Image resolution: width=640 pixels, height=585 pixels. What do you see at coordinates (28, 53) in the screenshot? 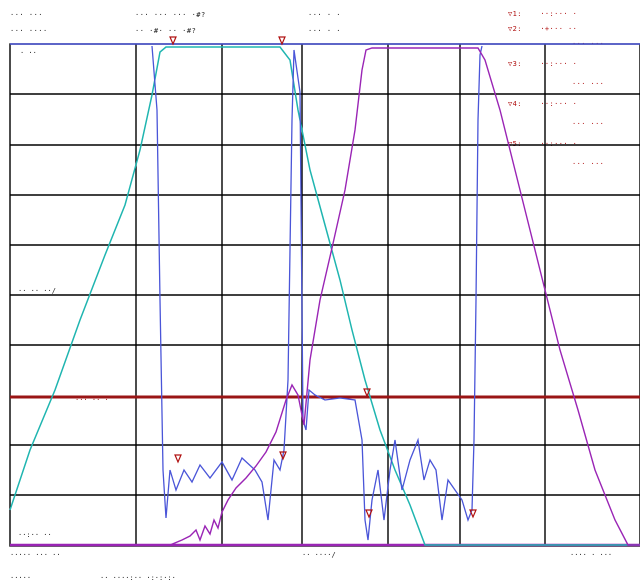
I see `ref-value-label: · ··` at bounding box center [28, 53].